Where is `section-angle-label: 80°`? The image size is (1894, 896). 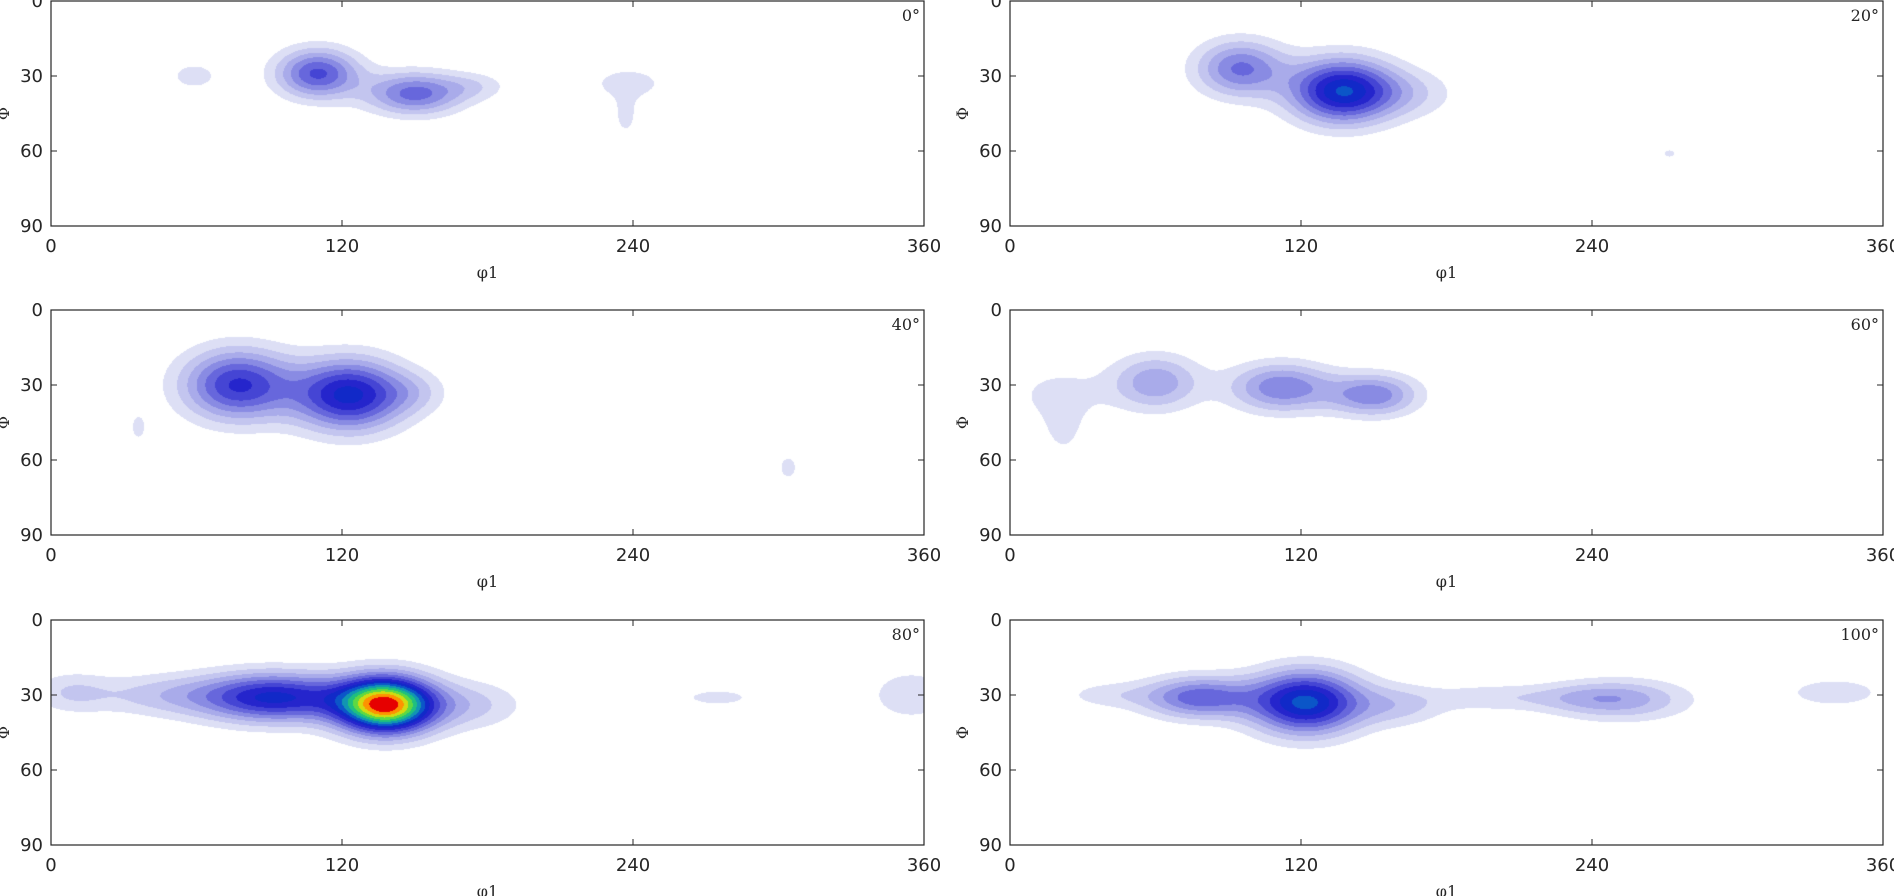 section-angle-label: 80° is located at coordinates (906, 634).